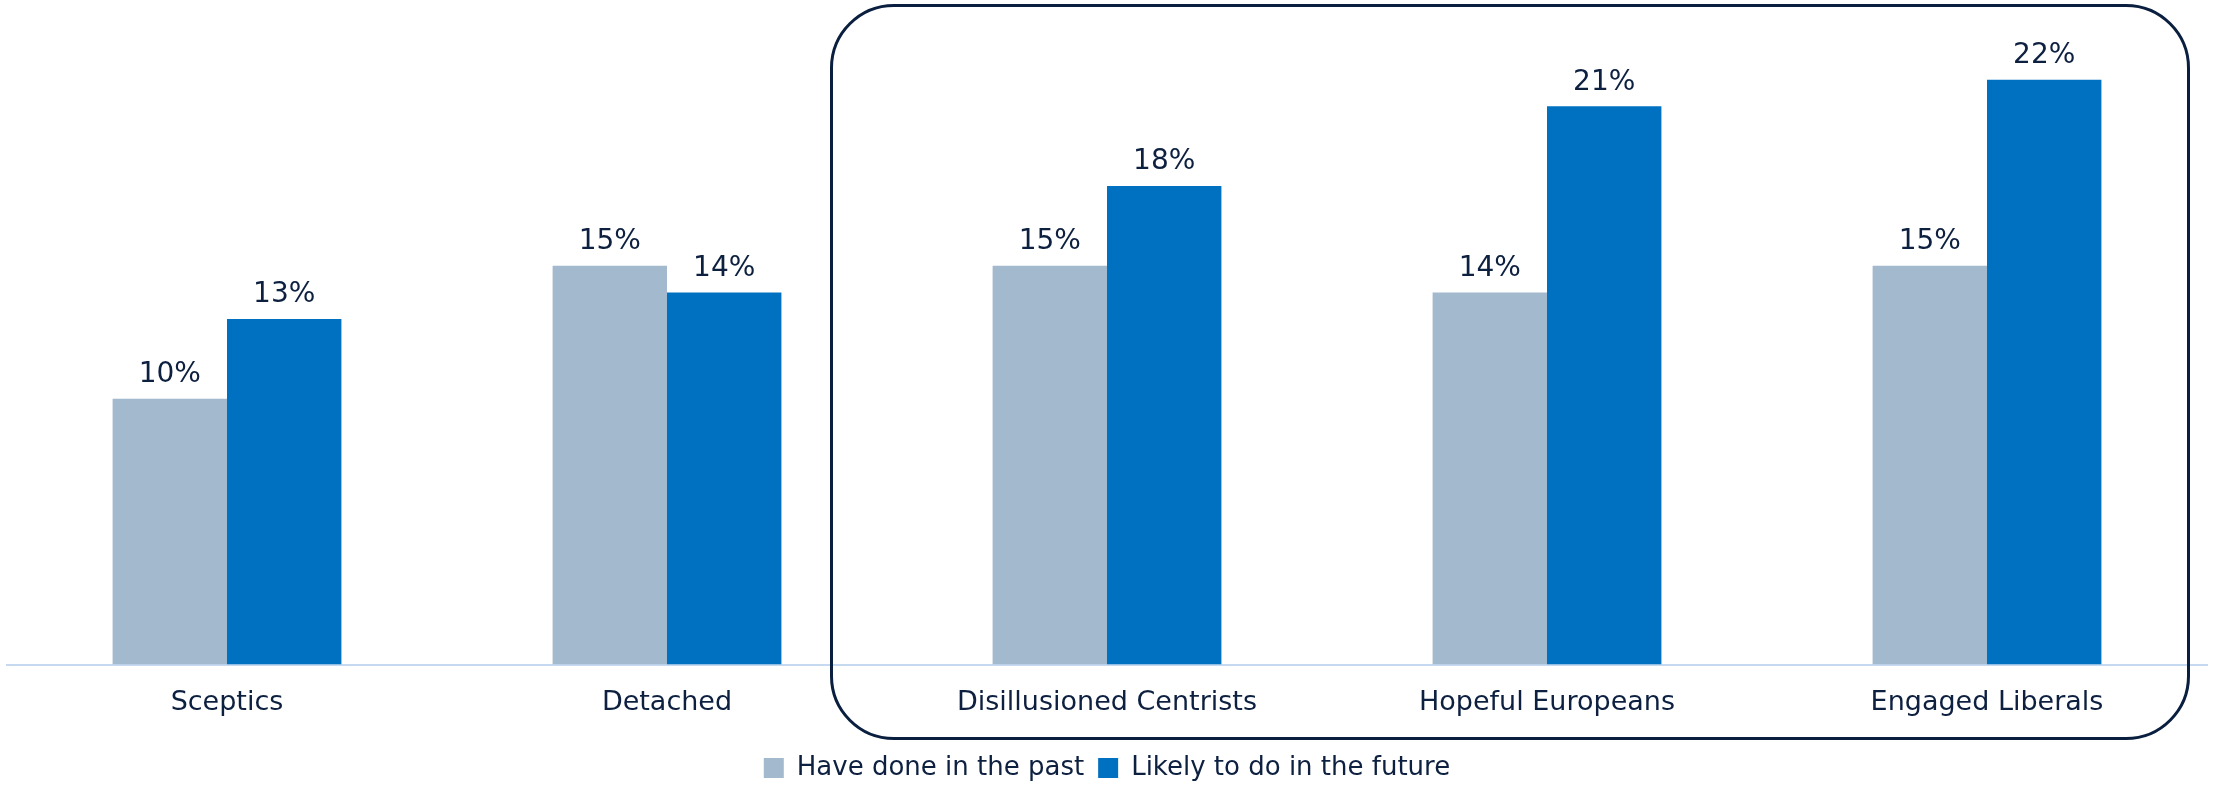 This screenshot has width=2218, height=791. What do you see at coordinates (667, 700) in the screenshot?
I see `x-tick-label: Detached` at bounding box center [667, 700].